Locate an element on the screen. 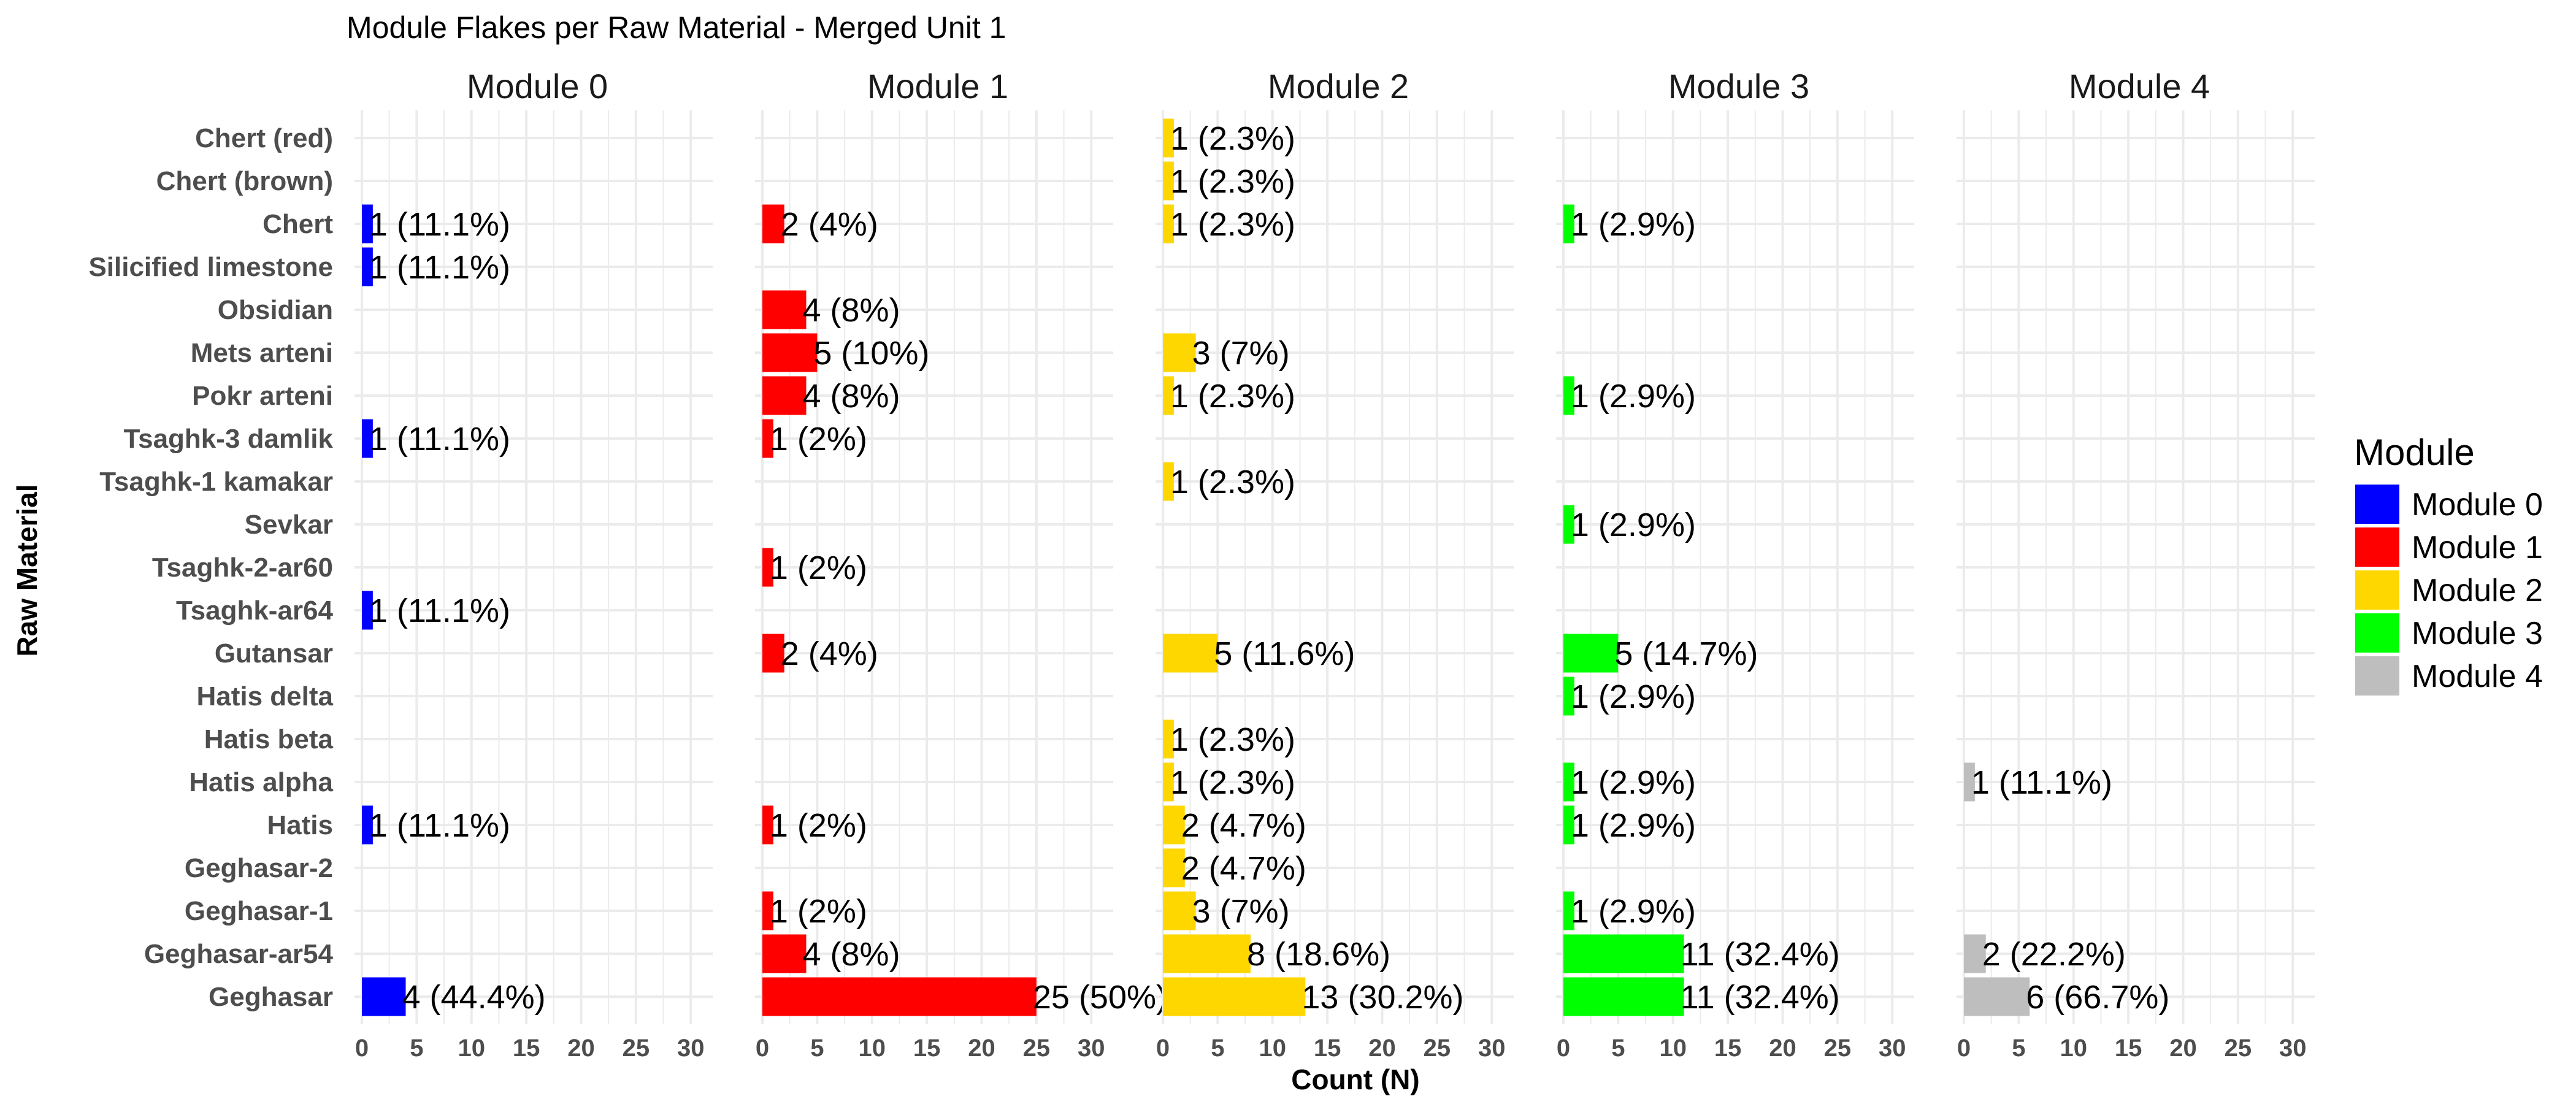 Image resolution: width=2576 pixels, height=1104 pixels. data-label-module-0-hatis: 1 (11.1%) is located at coordinates (439, 825).